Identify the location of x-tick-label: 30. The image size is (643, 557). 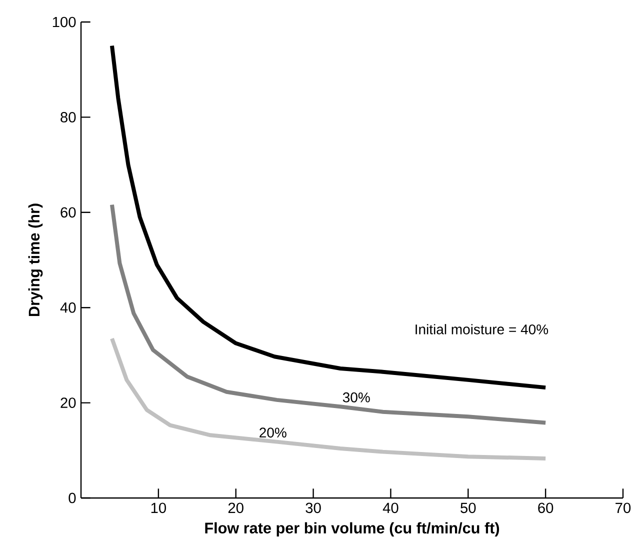
(313, 508).